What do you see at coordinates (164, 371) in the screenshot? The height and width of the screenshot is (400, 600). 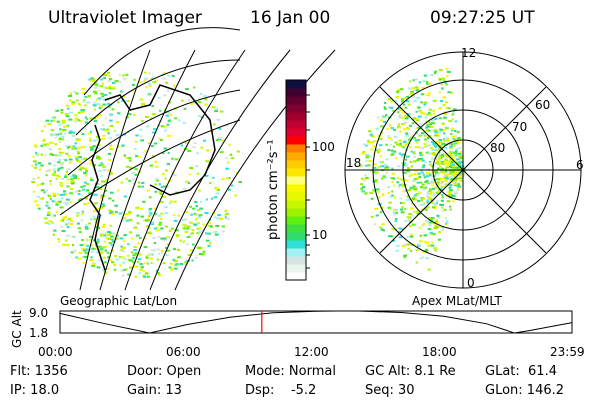 I see `door-status: Door: Open` at bounding box center [164, 371].